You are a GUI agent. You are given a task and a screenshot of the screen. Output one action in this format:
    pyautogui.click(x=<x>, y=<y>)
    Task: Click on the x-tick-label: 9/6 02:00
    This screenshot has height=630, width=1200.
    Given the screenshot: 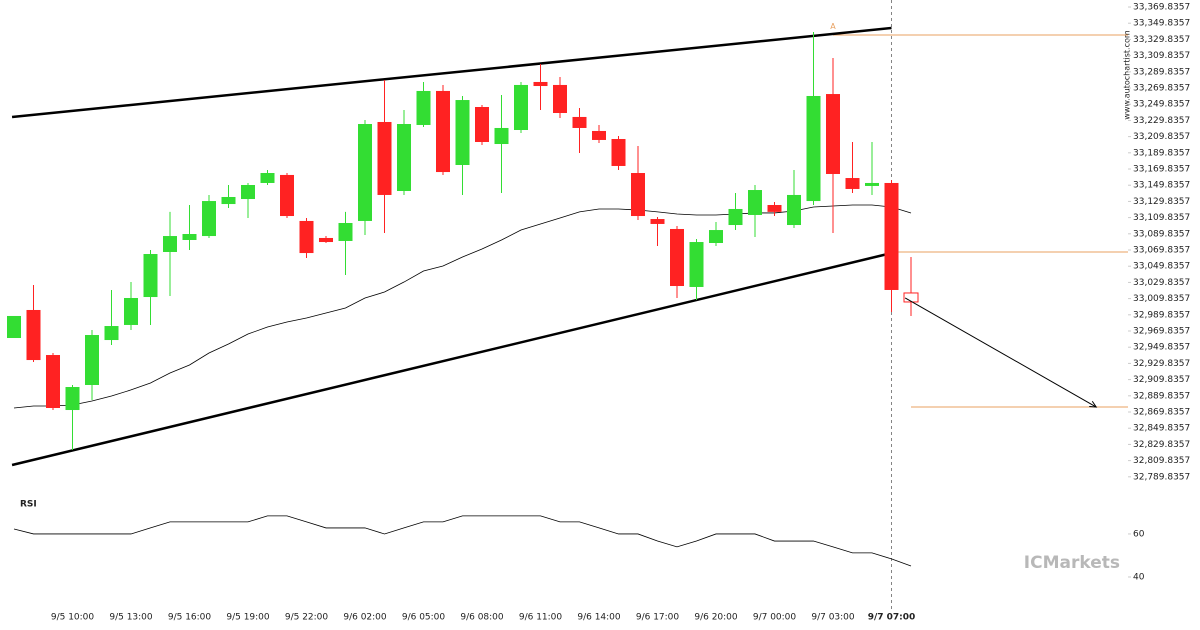 What is the action you would take?
    pyautogui.click(x=365, y=618)
    